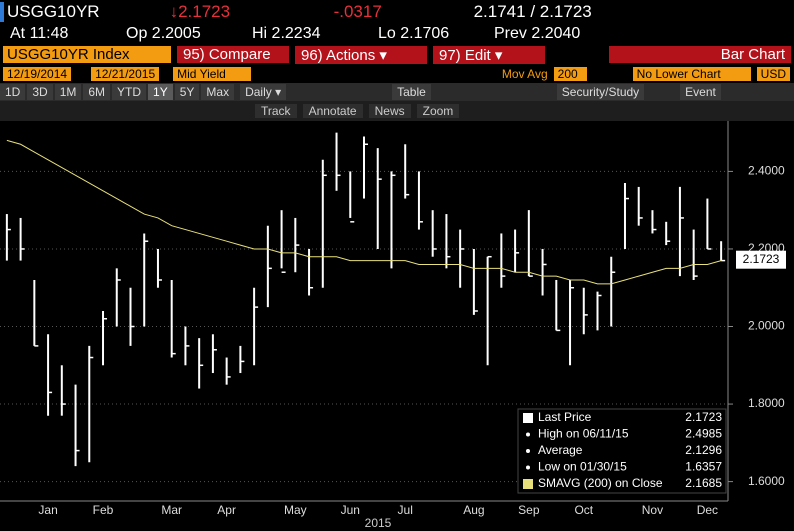 The height and width of the screenshot is (531, 794). I want to click on x-tick-label: Nov, so click(652, 510).